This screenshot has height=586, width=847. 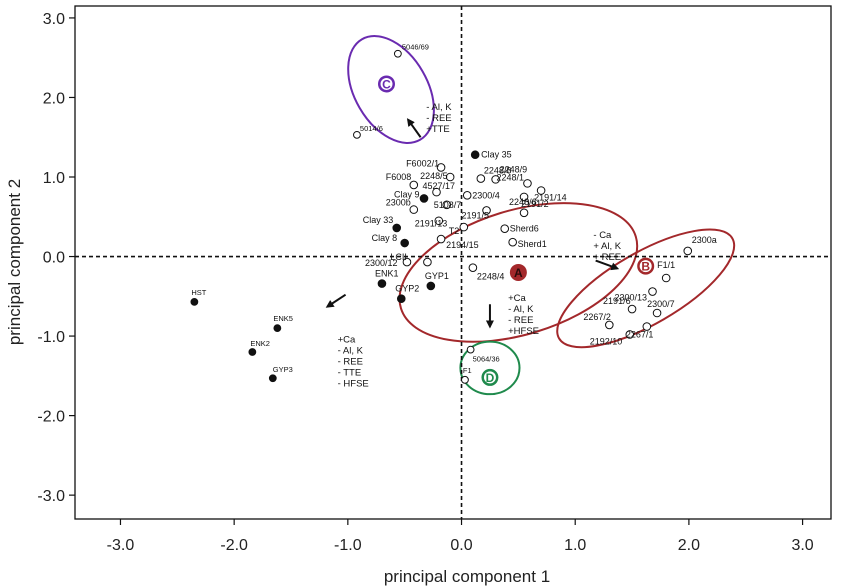 What do you see at coordinates (606, 341) in the screenshot?
I see `point-label: 2192/10` at bounding box center [606, 341].